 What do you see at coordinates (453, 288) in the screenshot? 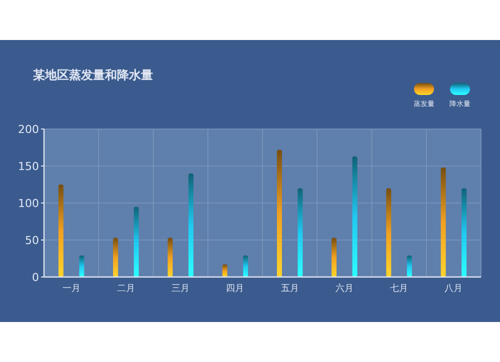
I see `x-tick-label: 八月` at bounding box center [453, 288].